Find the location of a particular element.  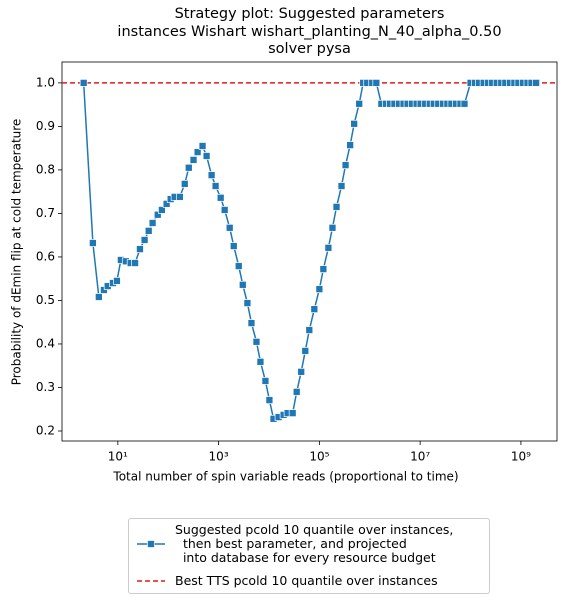

y-tick-label: 0.6 is located at coordinates (45, 256).